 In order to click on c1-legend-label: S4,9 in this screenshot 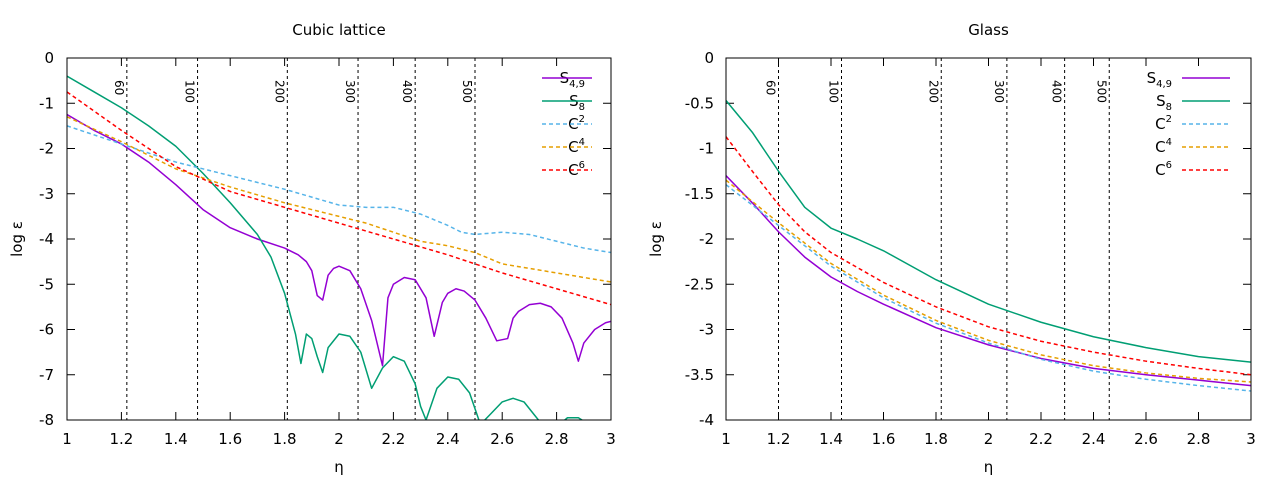, I will do `click(1159, 79)`.